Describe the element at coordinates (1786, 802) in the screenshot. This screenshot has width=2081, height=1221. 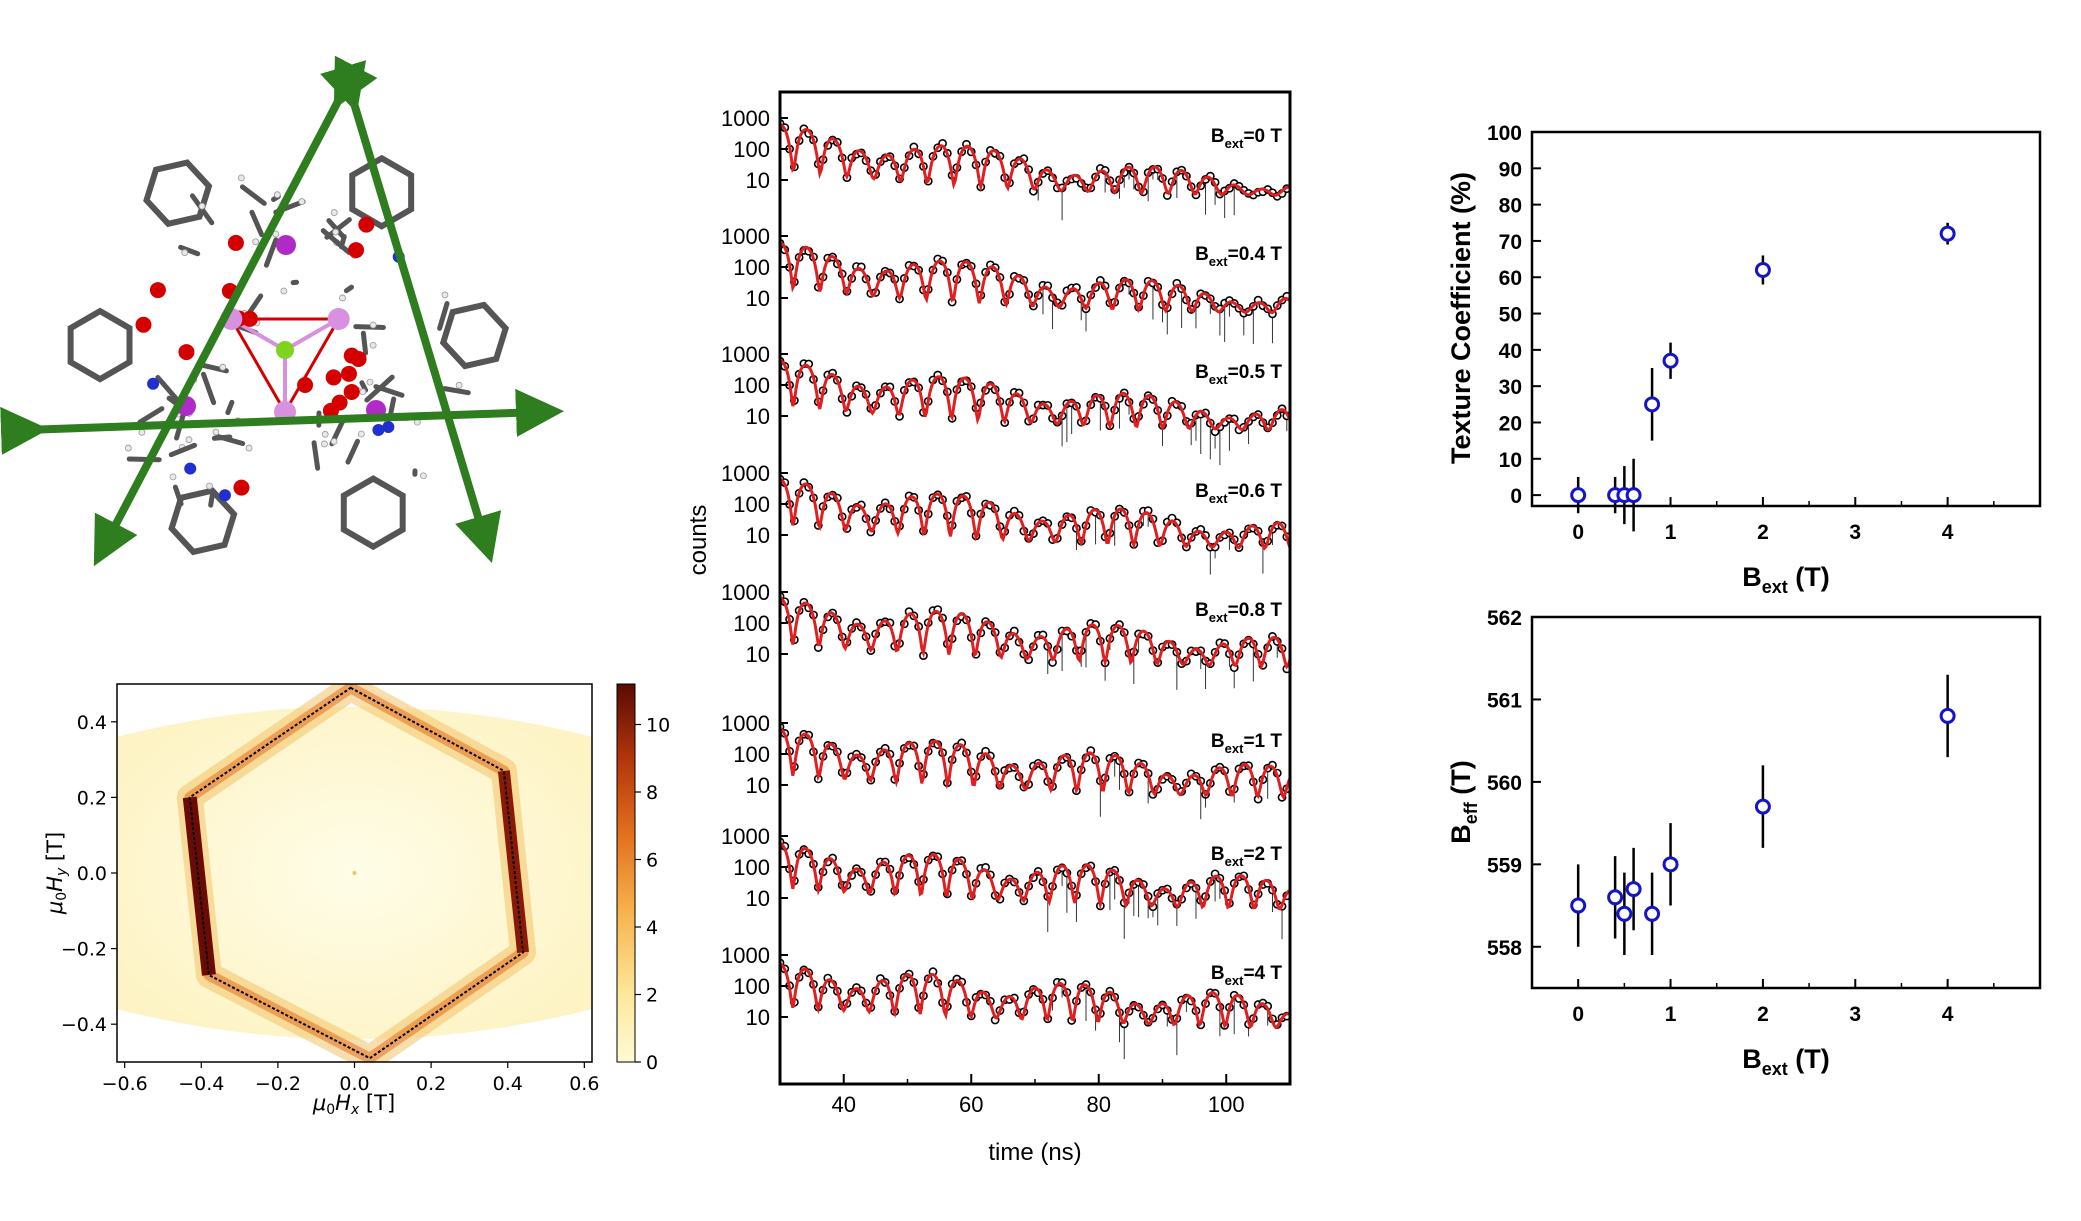
I see `beff-frame` at that location.